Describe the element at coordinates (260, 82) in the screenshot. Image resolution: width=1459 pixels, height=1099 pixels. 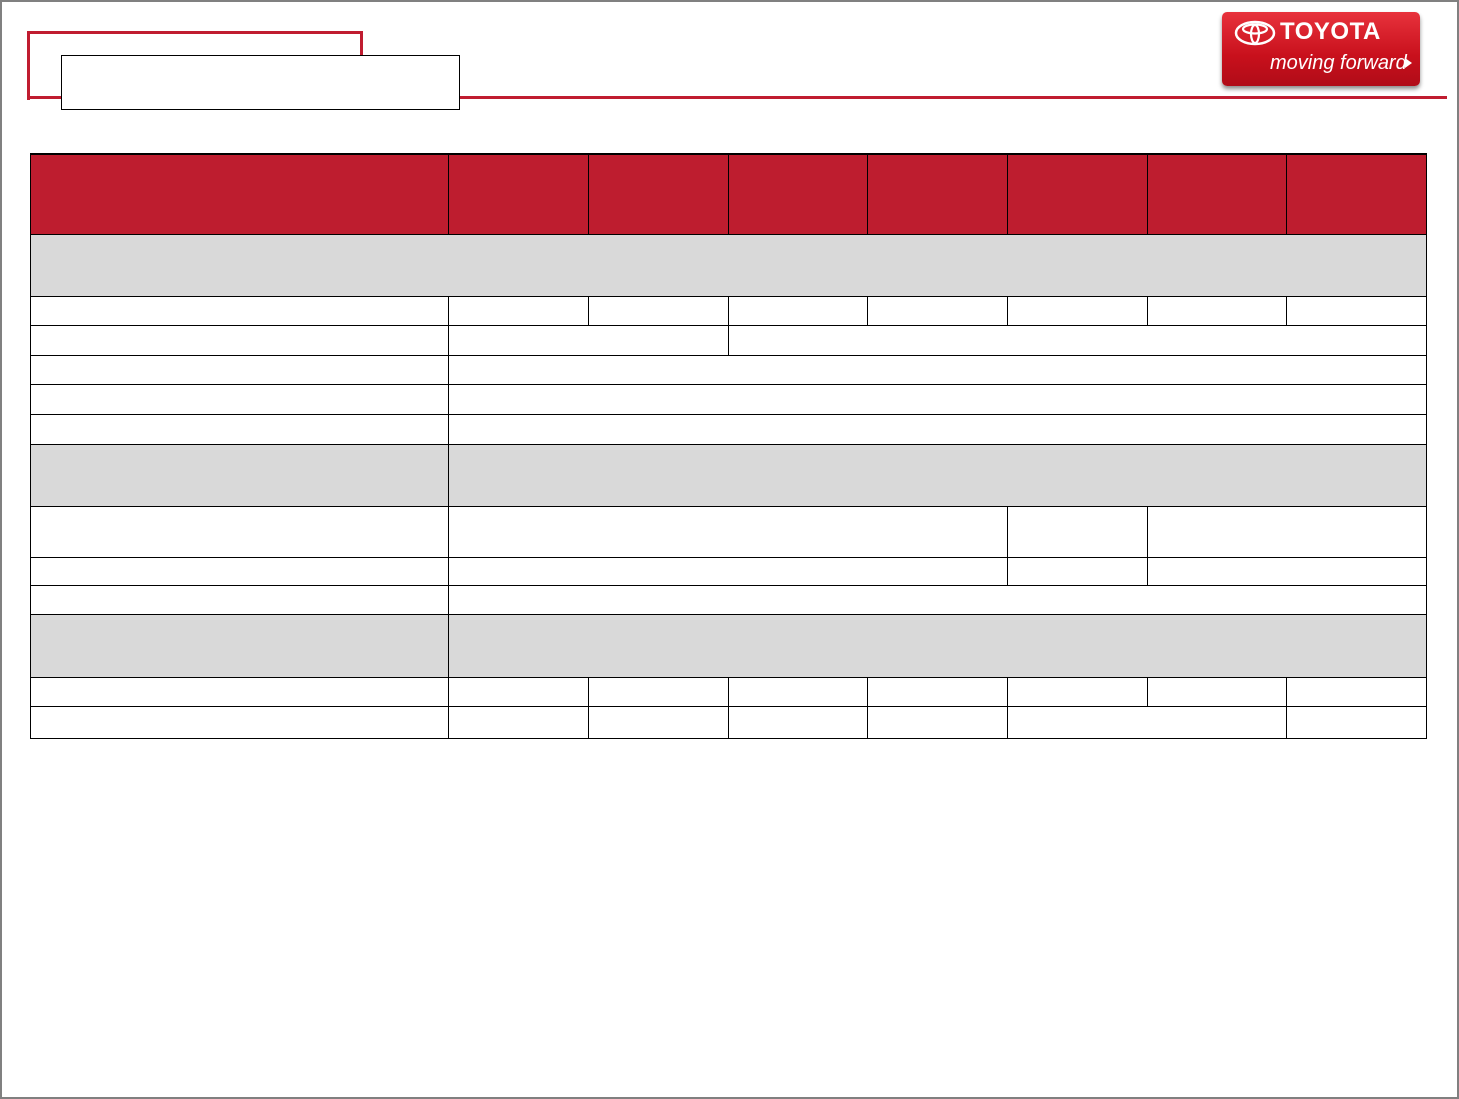
I see `page-title` at that location.